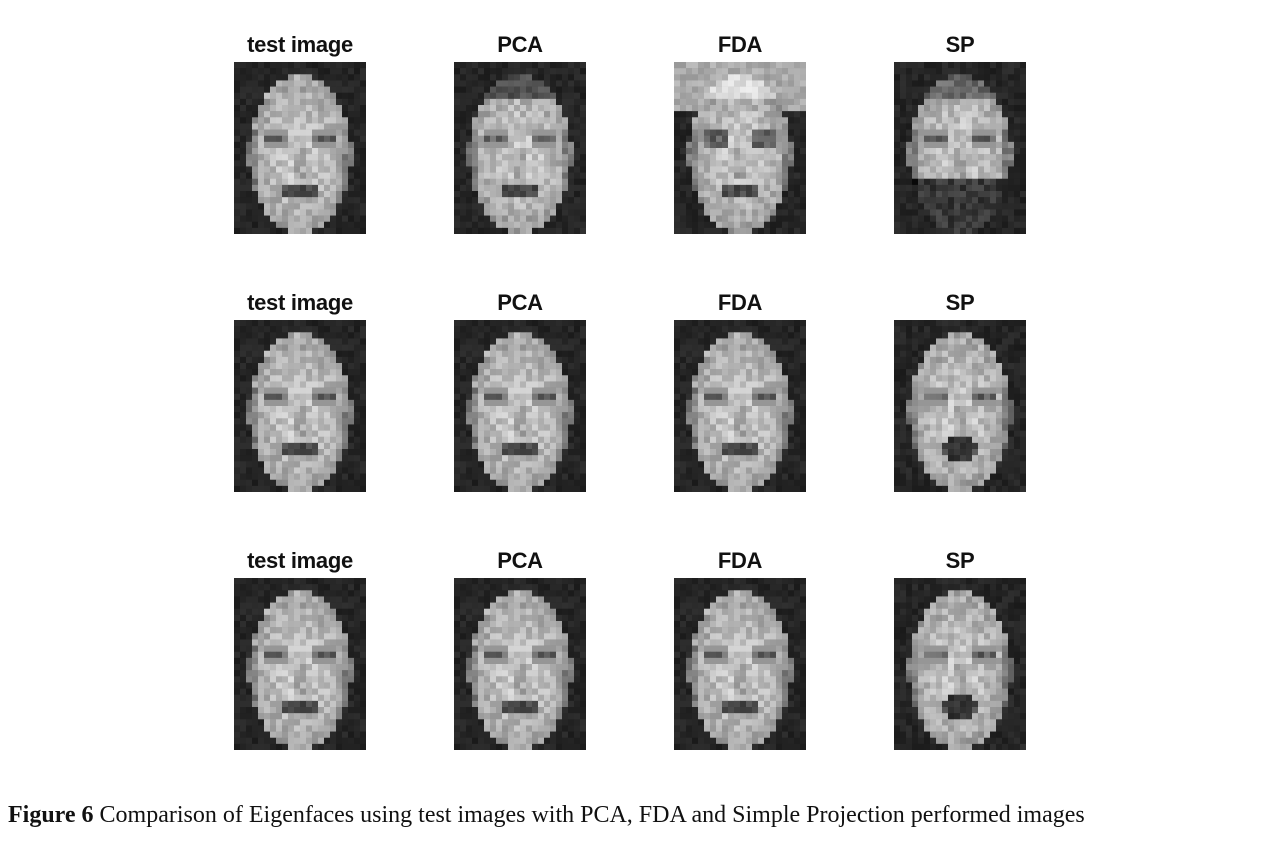 The height and width of the screenshot is (844, 1272). I want to click on figure-caption-label: Figure 6, so click(51, 815).